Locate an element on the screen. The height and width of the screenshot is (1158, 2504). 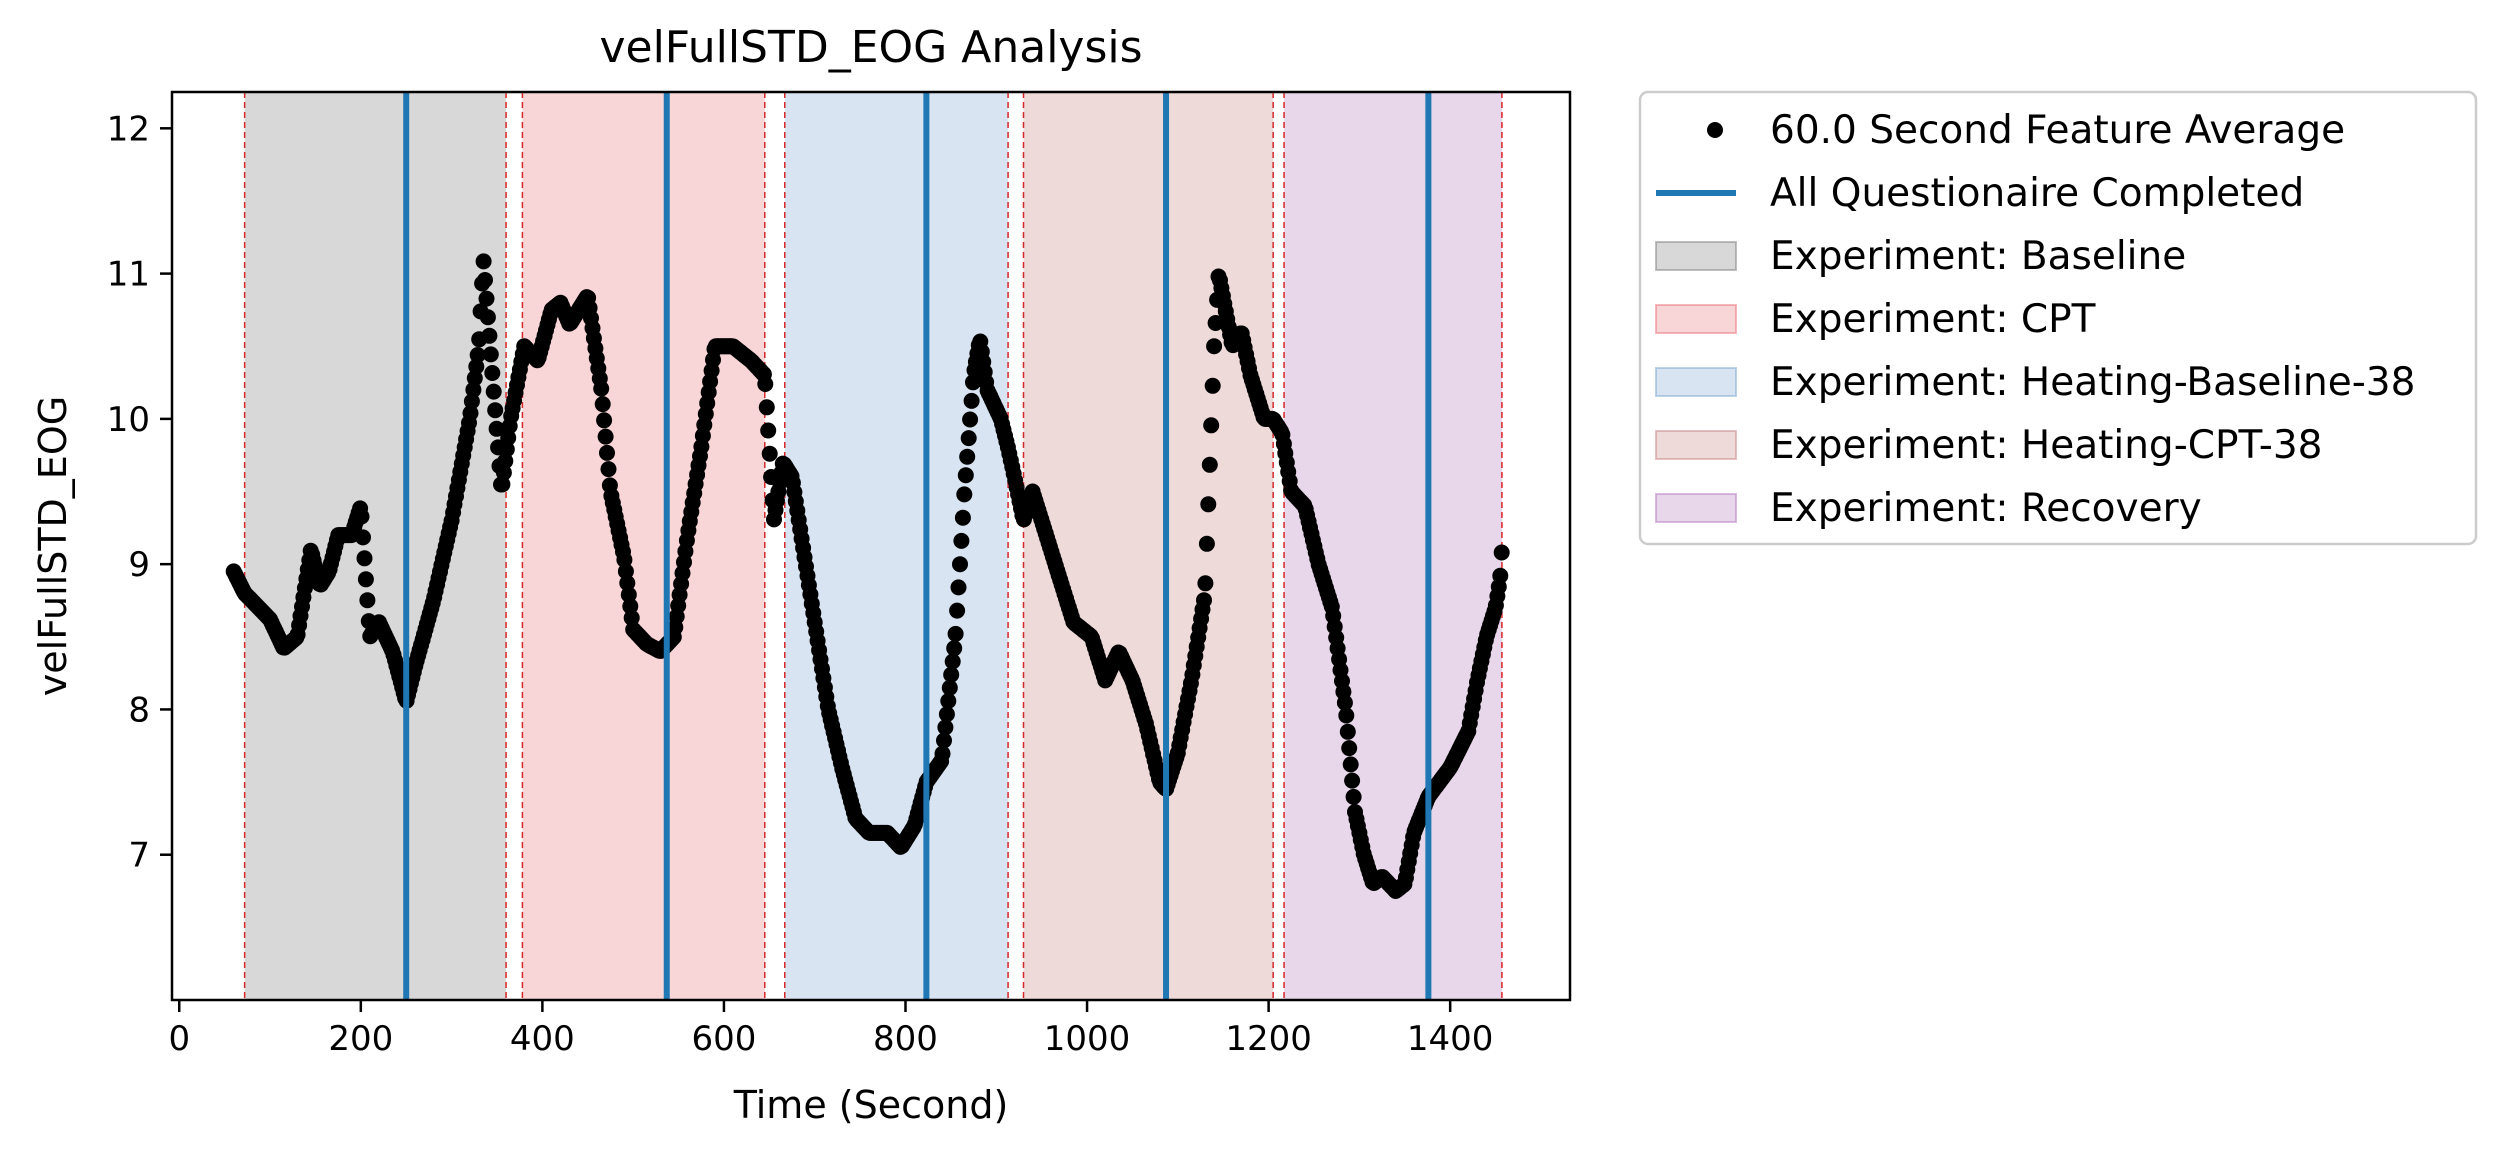
y-tick-label: 12 is located at coordinates (128, 129).